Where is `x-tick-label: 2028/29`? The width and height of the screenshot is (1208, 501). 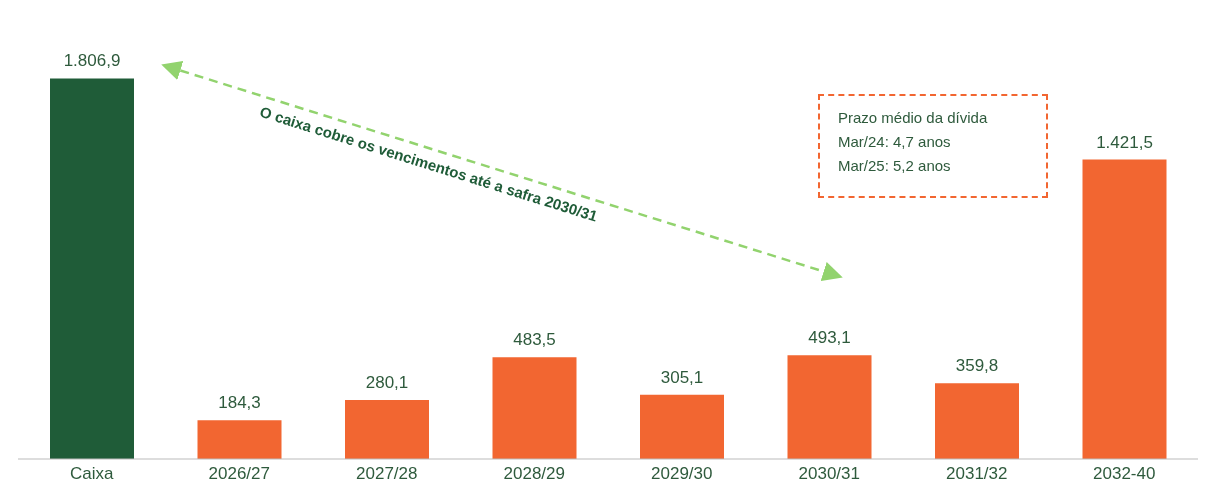 x-tick-label: 2028/29 is located at coordinates (534, 474).